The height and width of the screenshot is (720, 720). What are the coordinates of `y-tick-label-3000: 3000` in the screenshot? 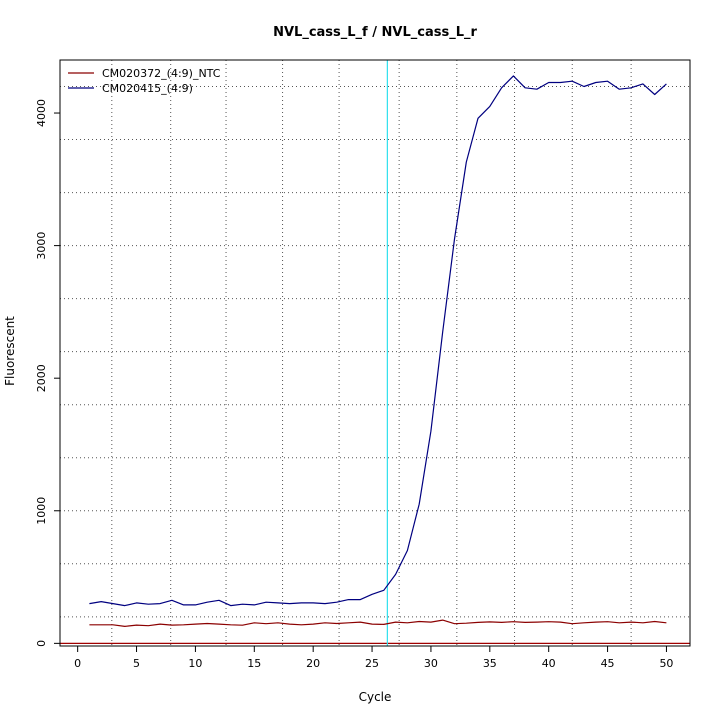 It's located at (41, 246).